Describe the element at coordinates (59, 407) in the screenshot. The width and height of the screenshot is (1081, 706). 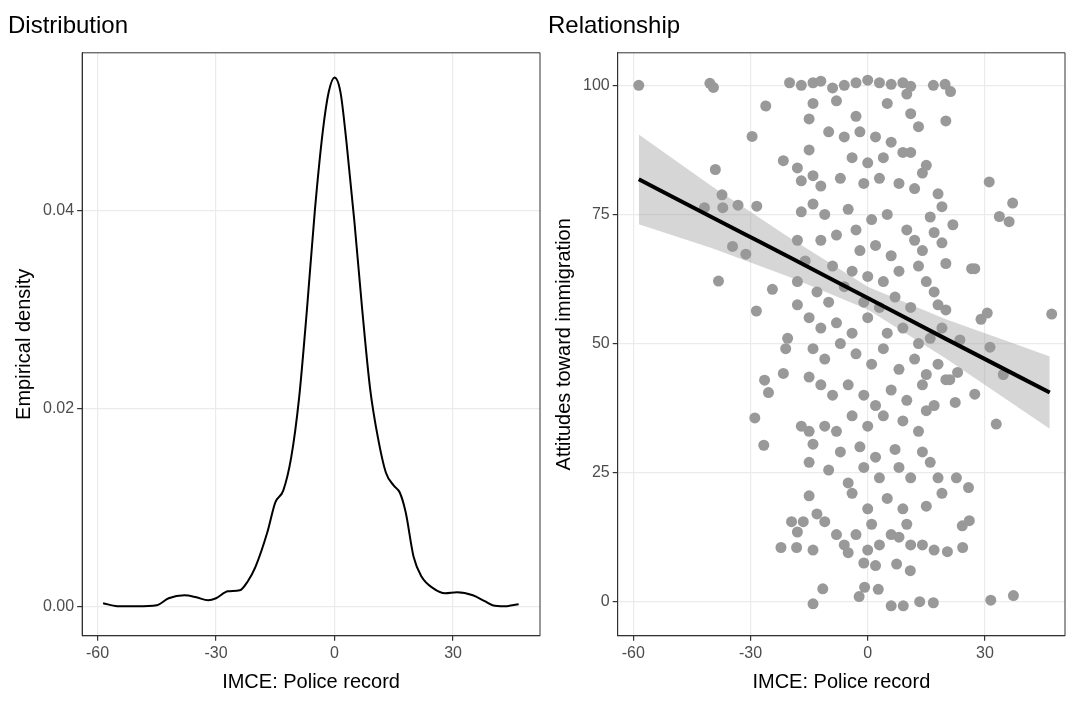
I see `y-tick-label: 0.02` at that location.